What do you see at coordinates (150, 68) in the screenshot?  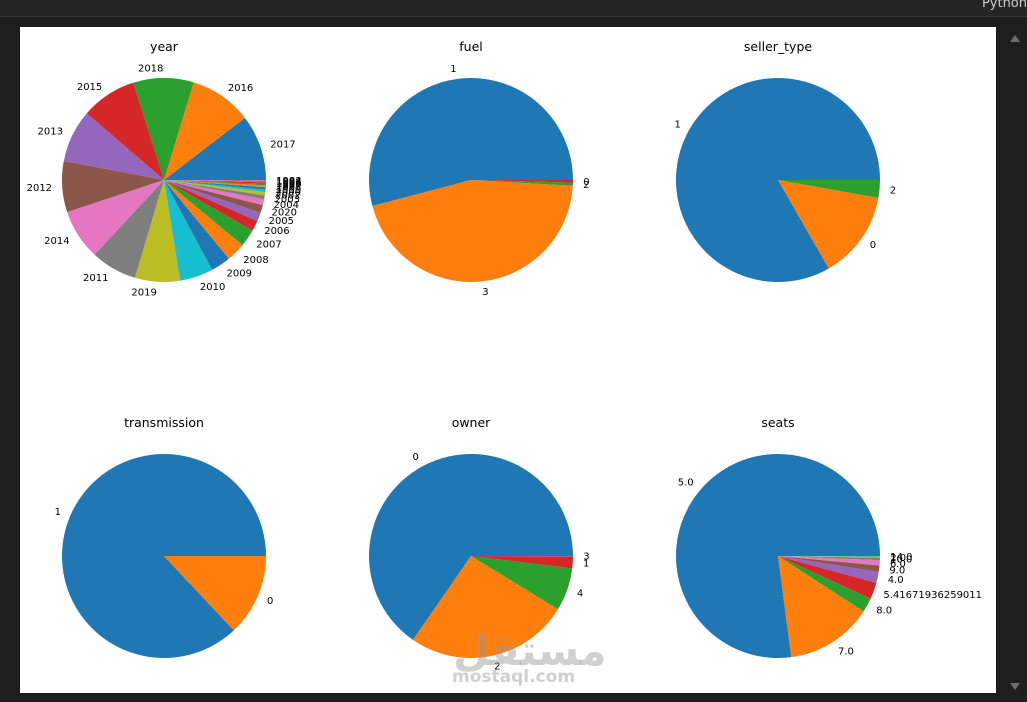 I see `slice-label: 2018` at bounding box center [150, 68].